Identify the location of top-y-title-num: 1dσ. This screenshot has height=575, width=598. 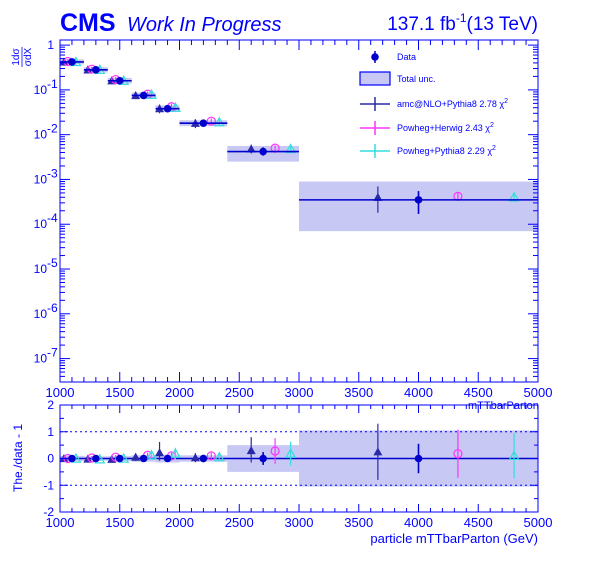
(16, 57).